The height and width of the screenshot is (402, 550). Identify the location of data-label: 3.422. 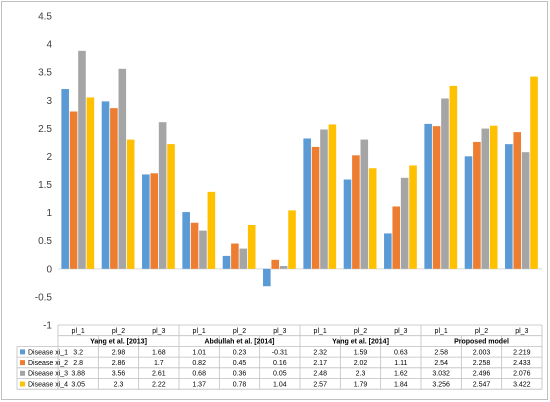
(522, 384).